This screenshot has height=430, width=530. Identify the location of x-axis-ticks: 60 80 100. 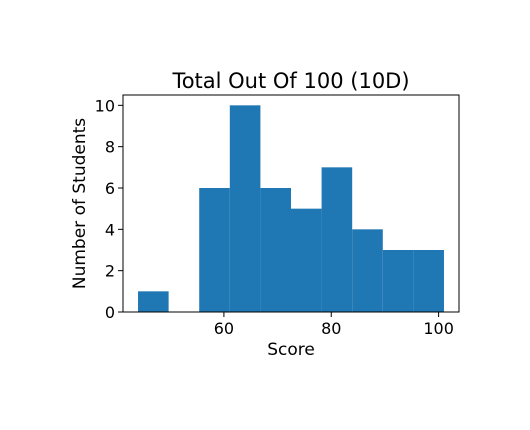
(334, 325).